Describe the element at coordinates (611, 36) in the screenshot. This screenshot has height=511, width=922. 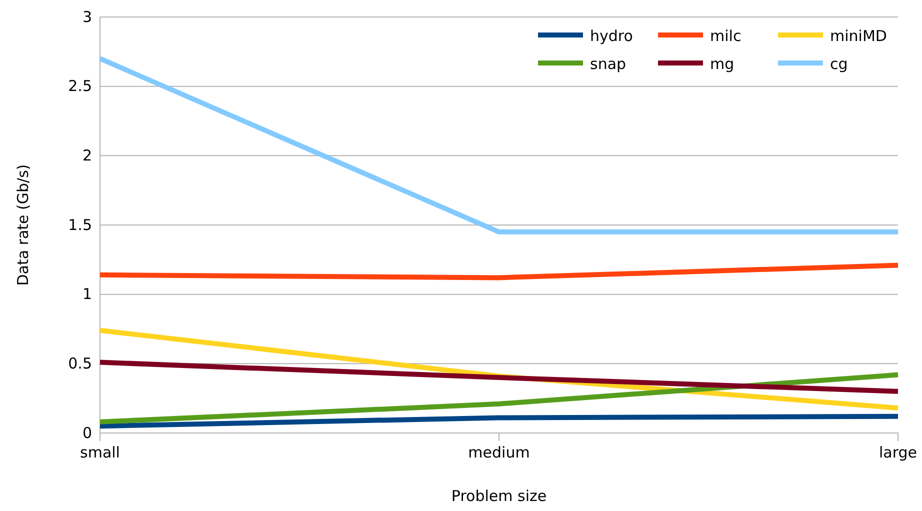
I see `legend-label: hydro` at that location.